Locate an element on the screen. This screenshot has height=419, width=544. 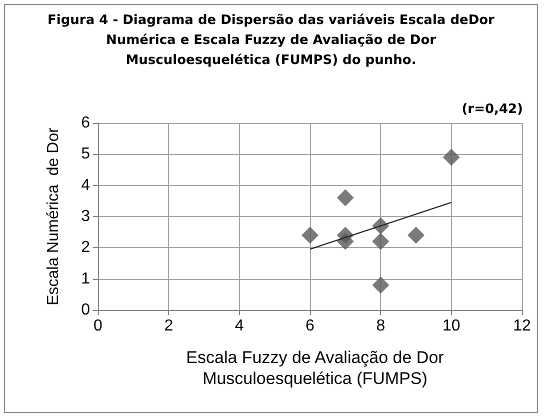
y-tick-label: 4 is located at coordinates (85, 185).